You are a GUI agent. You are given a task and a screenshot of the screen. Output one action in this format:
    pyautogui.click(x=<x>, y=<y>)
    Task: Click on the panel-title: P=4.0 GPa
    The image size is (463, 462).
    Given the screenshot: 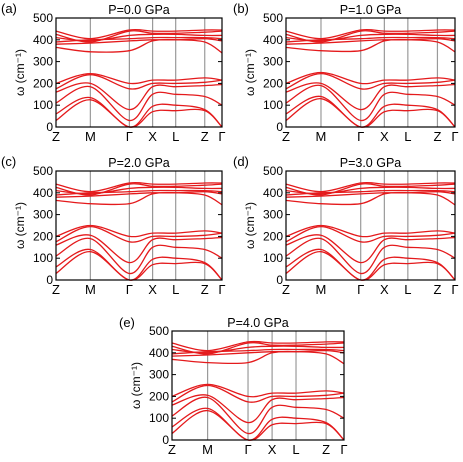 What is the action you would take?
    pyautogui.click(x=258, y=323)
    